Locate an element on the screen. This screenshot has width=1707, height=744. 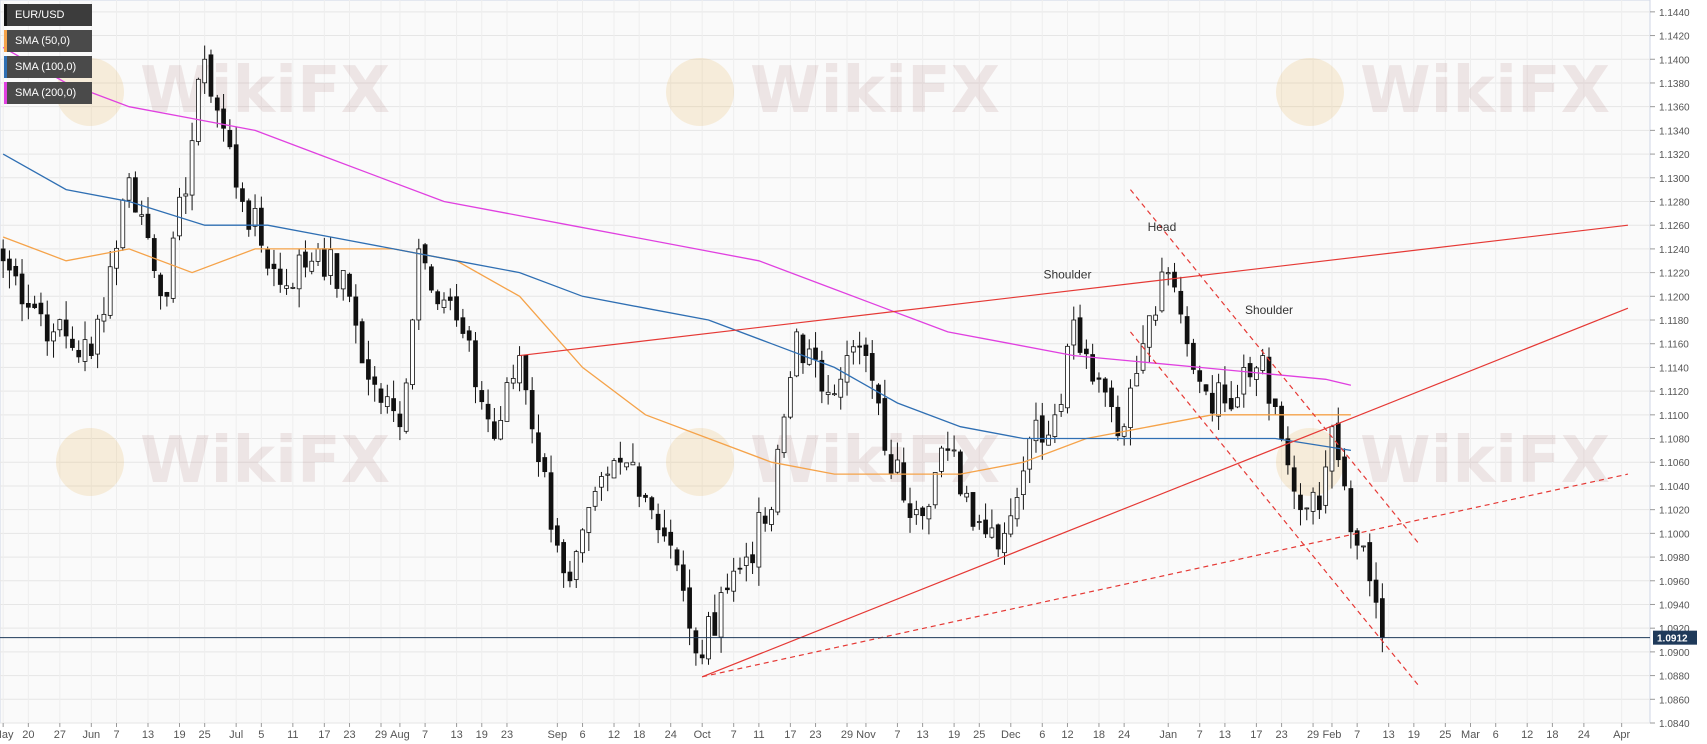
y-tick-label: 1.0860 is located at coordinates (1674, 700).